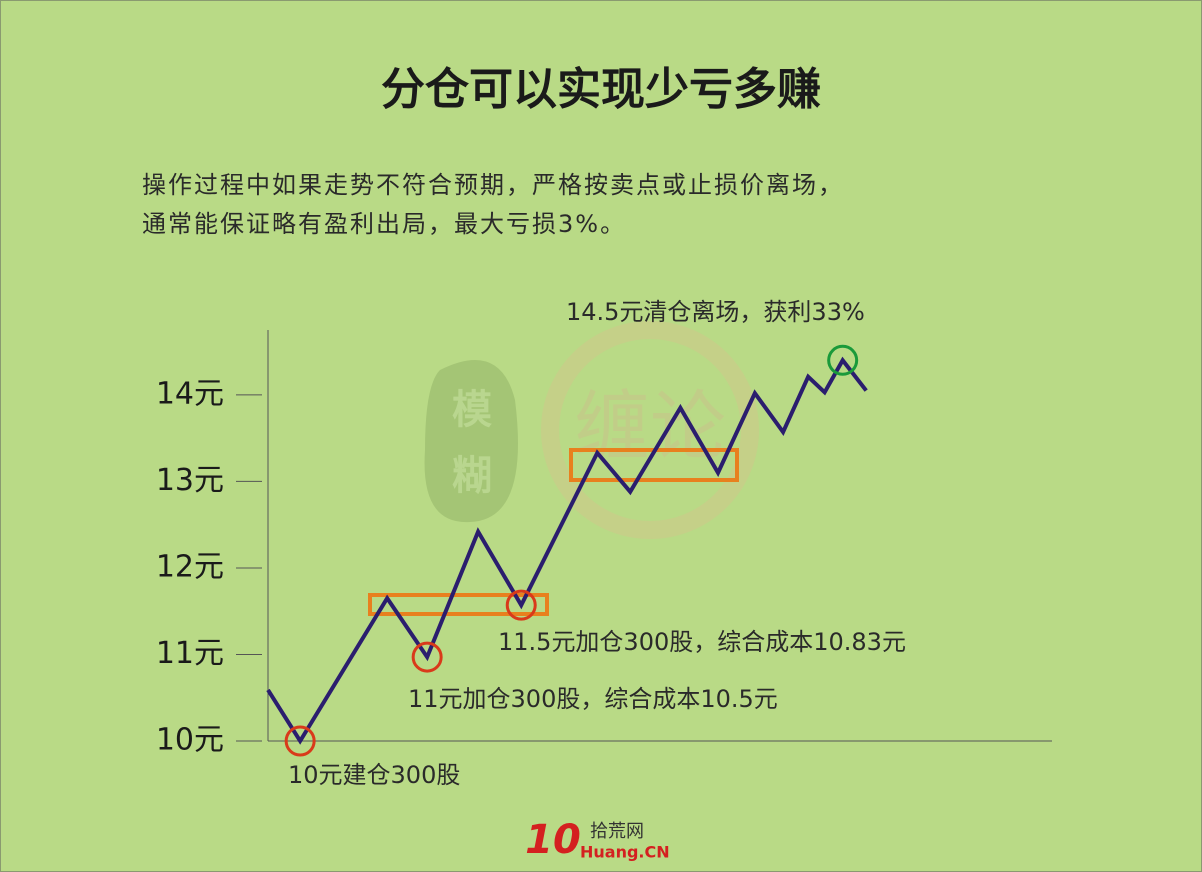 This screenshot has width=1202, height=872. What do you see at coordinates (617, 831) in the screenshot?
I see `logo-name: 拾荒网` at bounding box center [617, 831].